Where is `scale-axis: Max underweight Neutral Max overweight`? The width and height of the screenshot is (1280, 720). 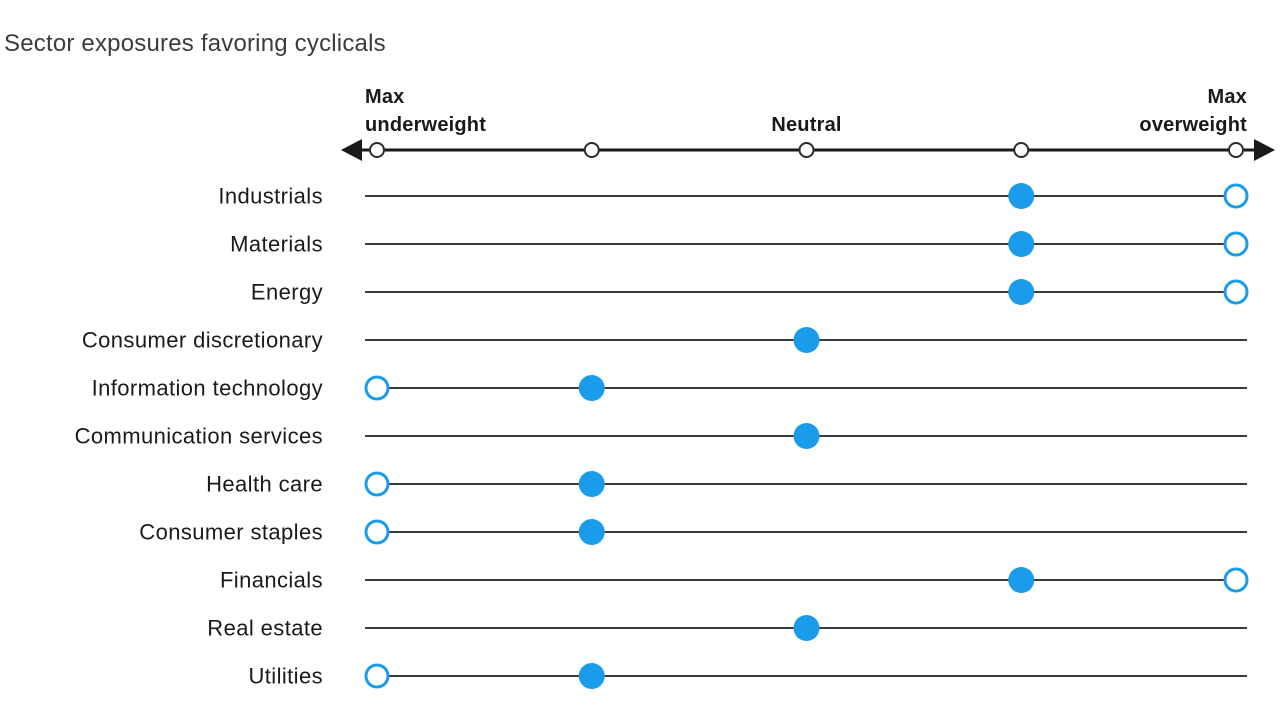
scale-axis: Max underweight Neutral Max overweight is located at coordinates (808, 123).